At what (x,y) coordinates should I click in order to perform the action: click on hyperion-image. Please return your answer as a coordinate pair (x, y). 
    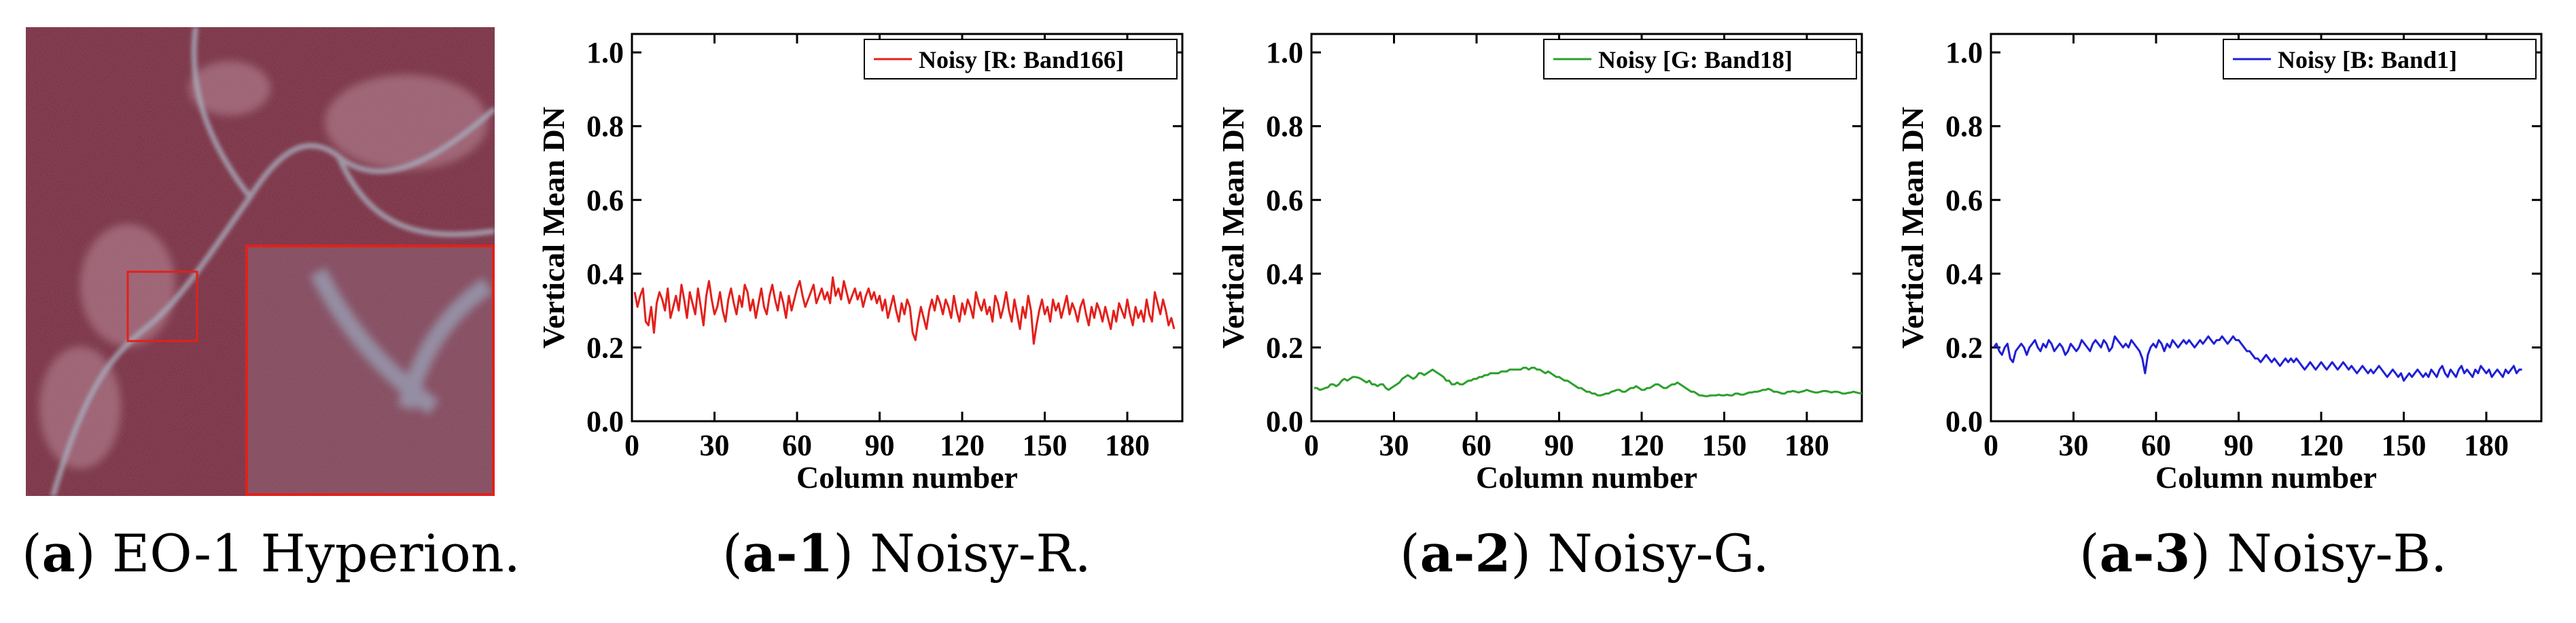
    Looking at the image, I should click on (261, 262).